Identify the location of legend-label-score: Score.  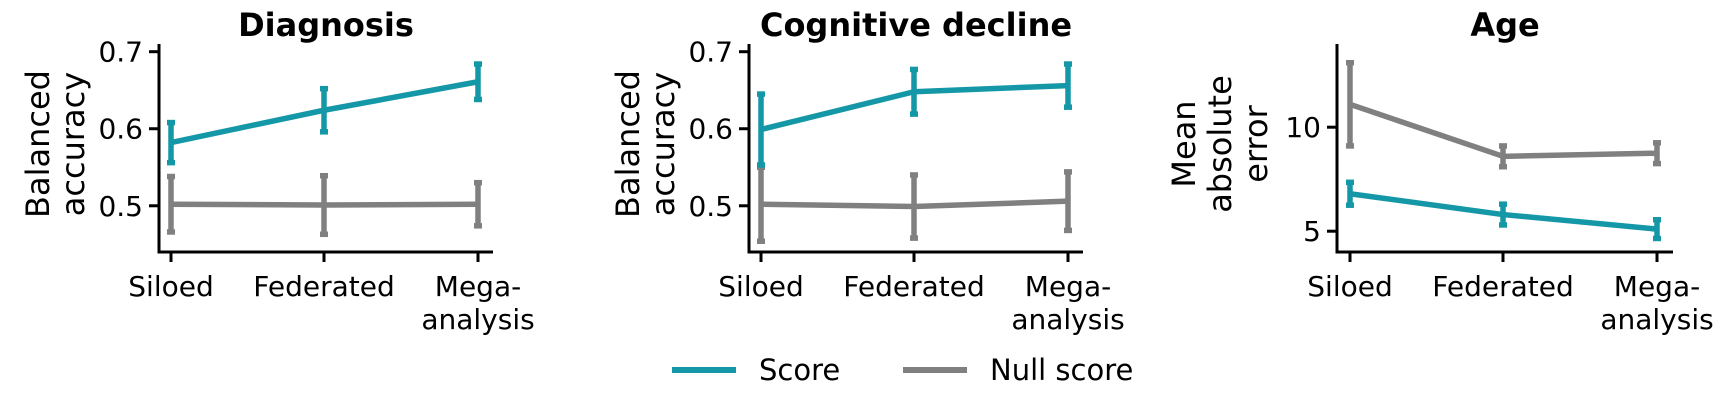
(799, 370).